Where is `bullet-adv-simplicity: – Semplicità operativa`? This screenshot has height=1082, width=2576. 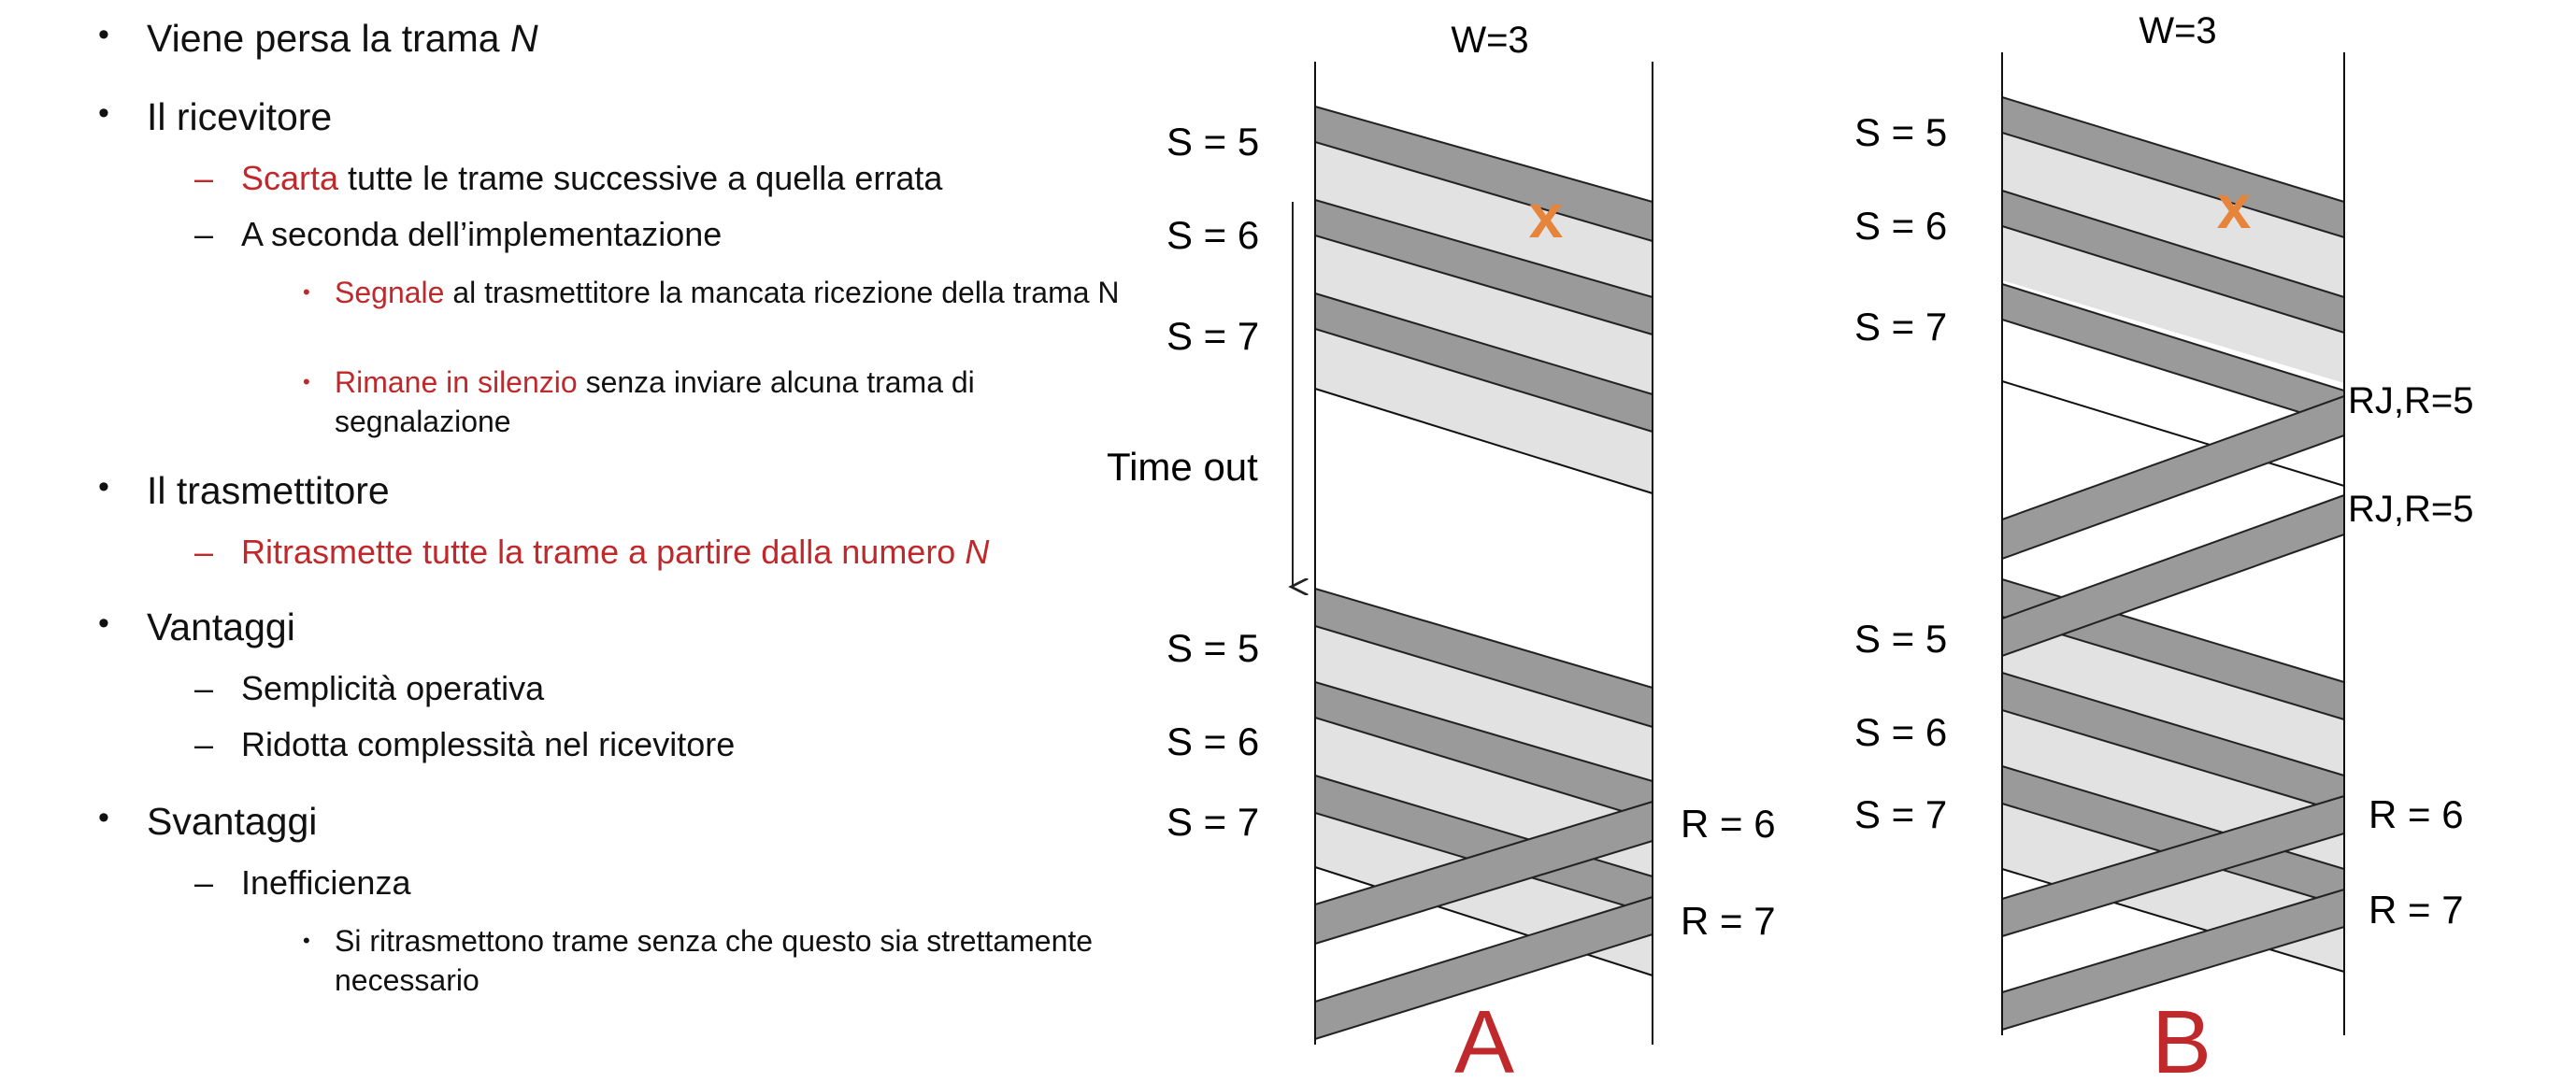 bullet-adv-simplicity: – Semplicità operativa is located at coordinates (369, 688).